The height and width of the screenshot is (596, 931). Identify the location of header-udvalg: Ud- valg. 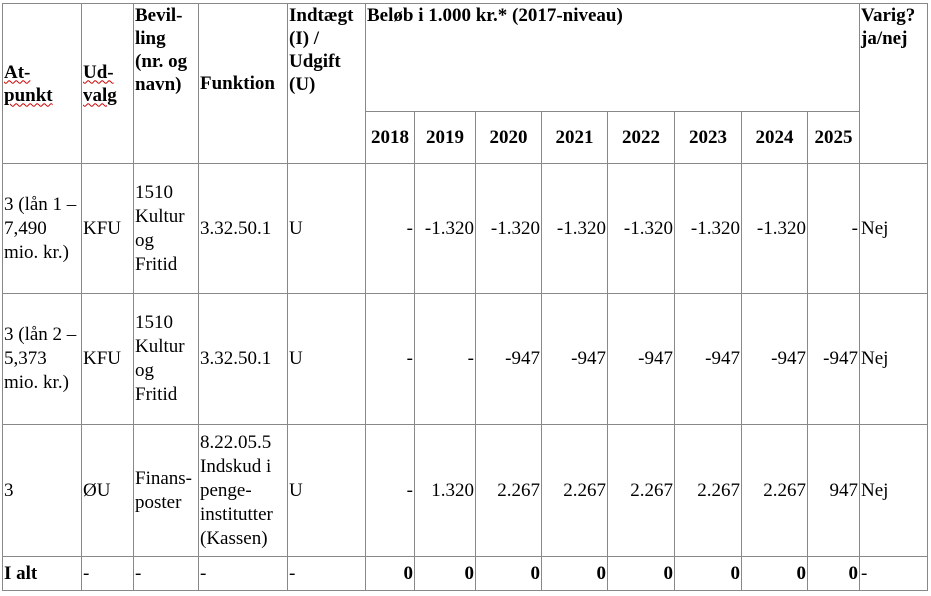
(107, 83).